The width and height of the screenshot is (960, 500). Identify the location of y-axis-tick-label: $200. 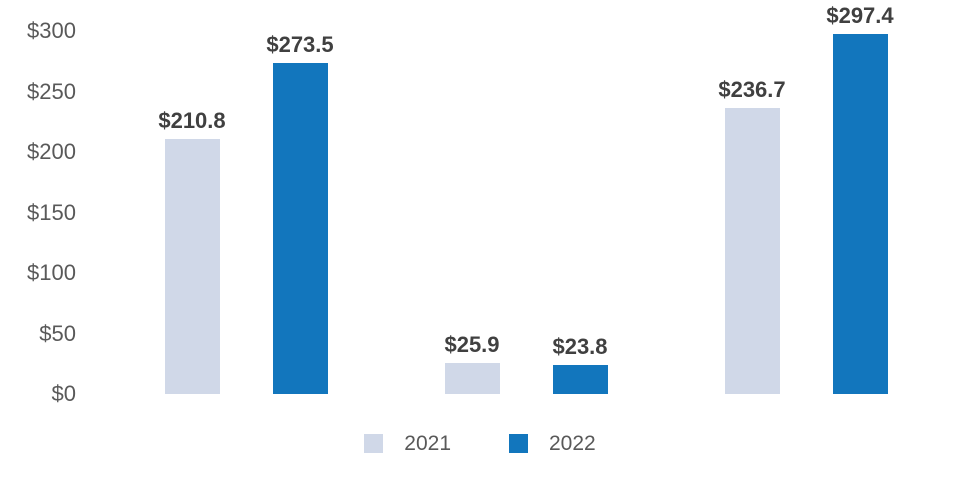
(51, 151).